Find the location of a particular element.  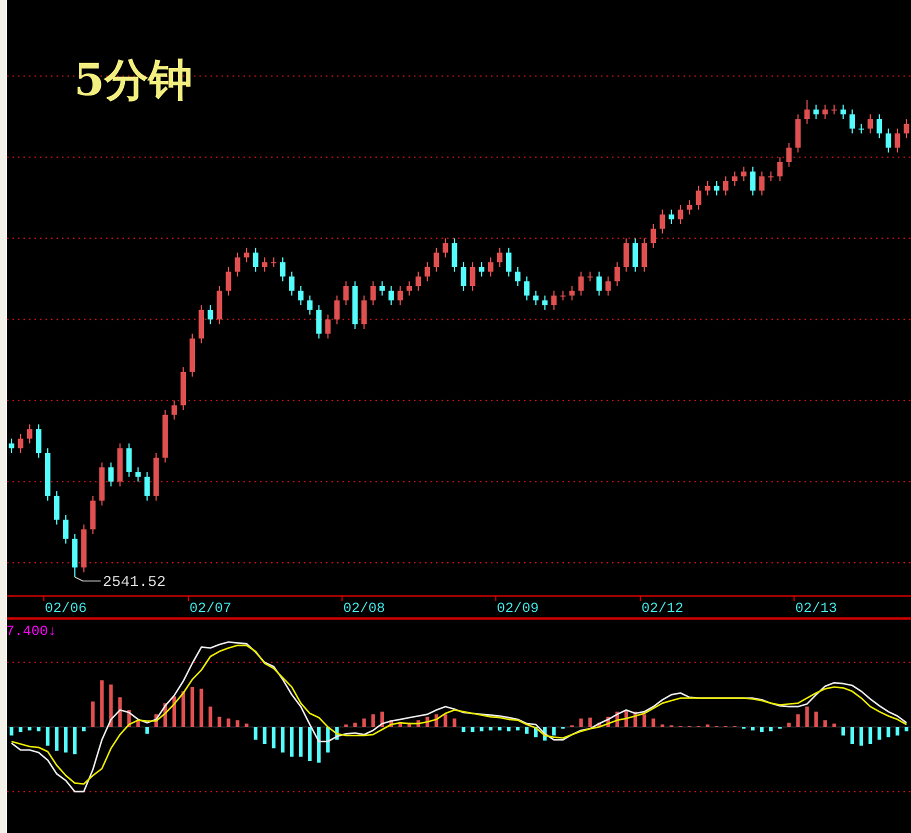

x-tick-label: 02/07 is located at coordinates (210, 609).